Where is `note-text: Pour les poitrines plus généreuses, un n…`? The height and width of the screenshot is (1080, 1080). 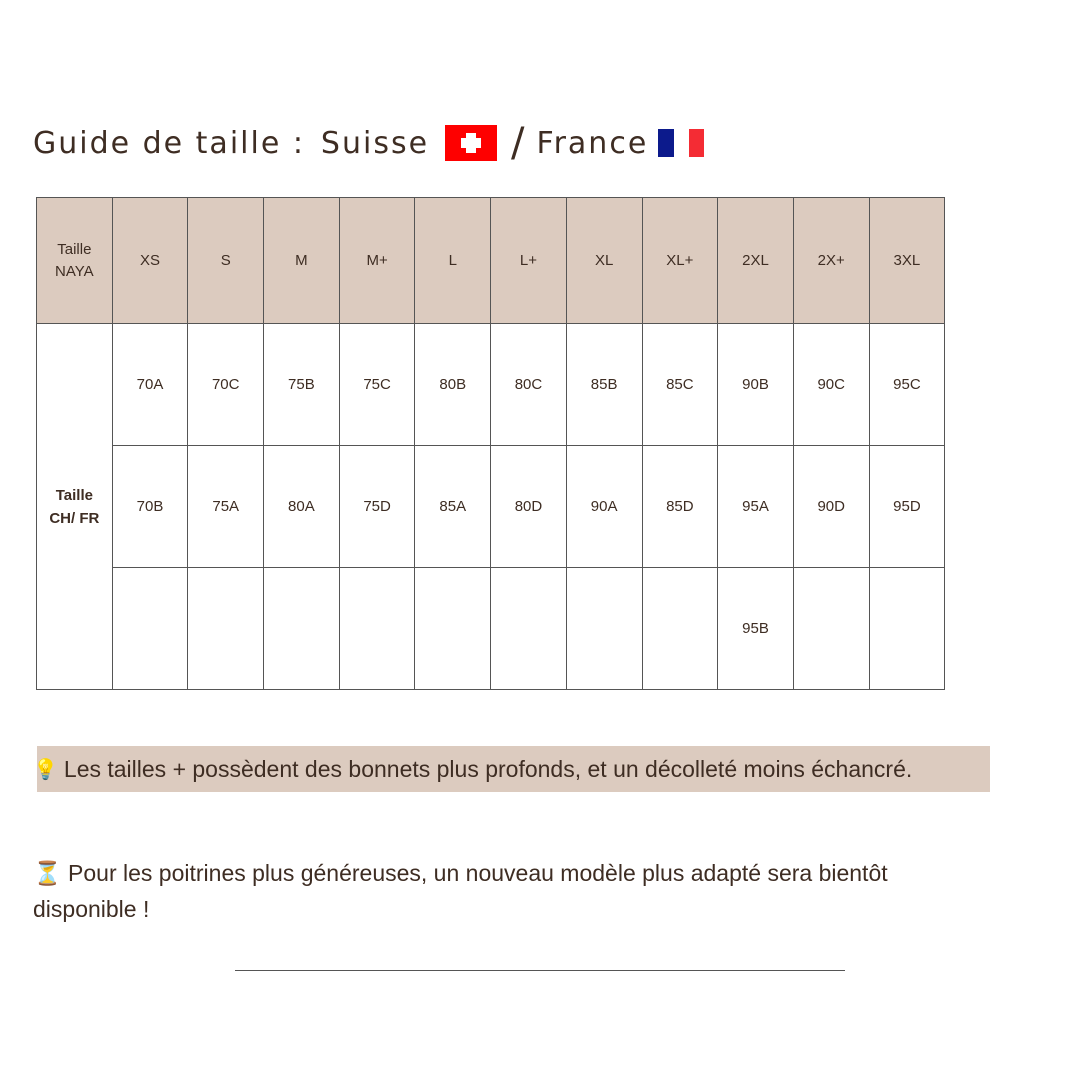 note-text: Pour les poitrines plus généreuses, un n… is located at coordinates (460, 891).